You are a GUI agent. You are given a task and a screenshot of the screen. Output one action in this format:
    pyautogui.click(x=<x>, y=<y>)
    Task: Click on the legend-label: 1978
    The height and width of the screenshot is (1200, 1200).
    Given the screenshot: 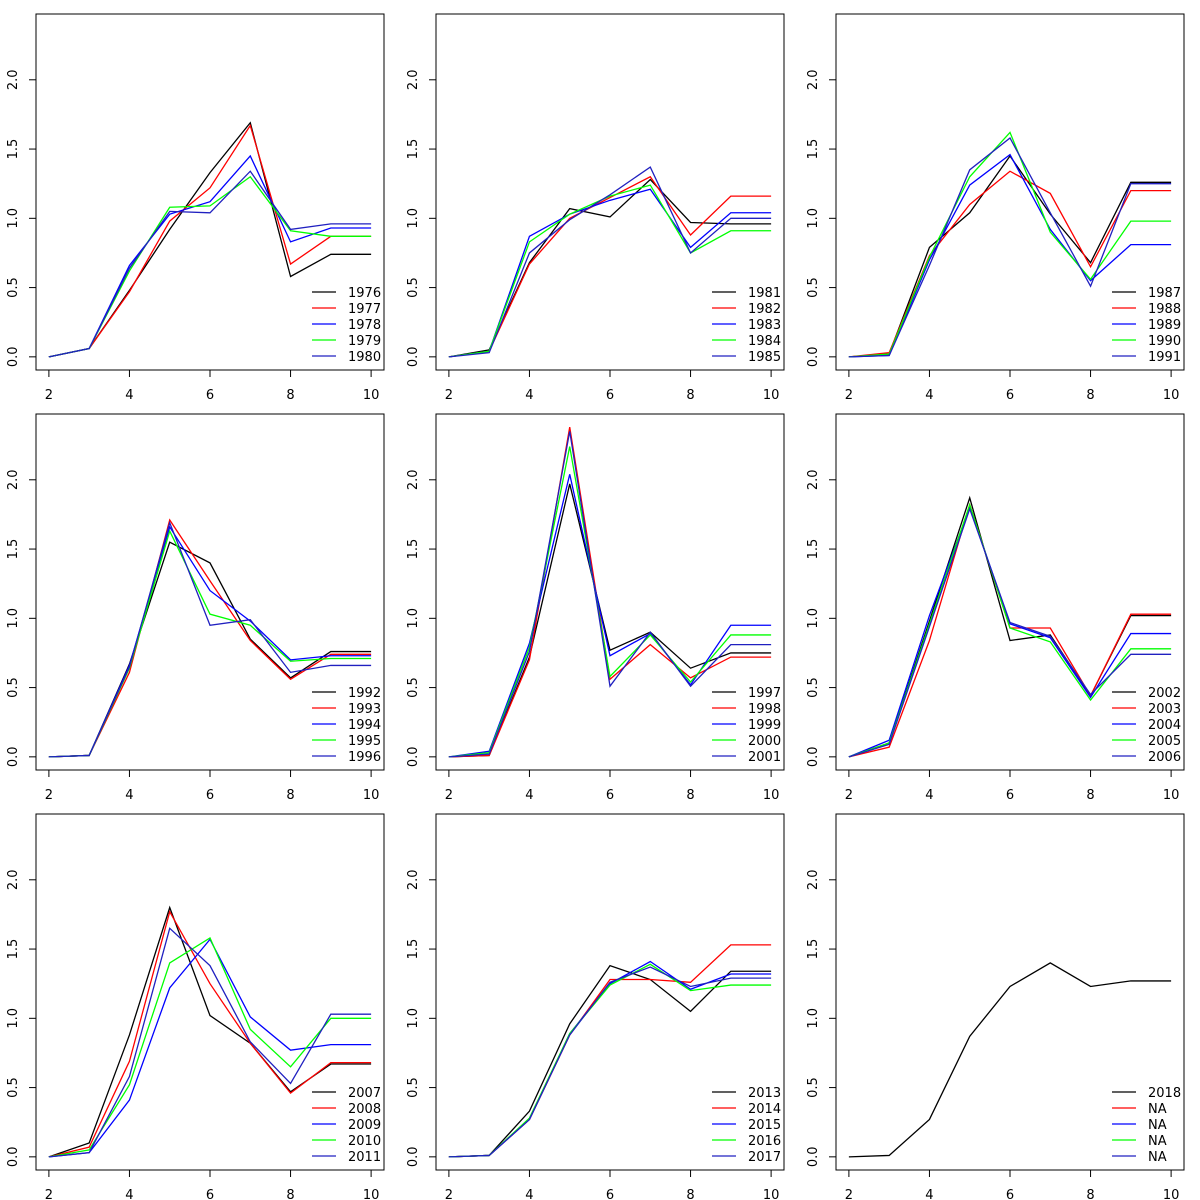 What is the action you would take?
    pyautogui.click(x=364, y=325)
    